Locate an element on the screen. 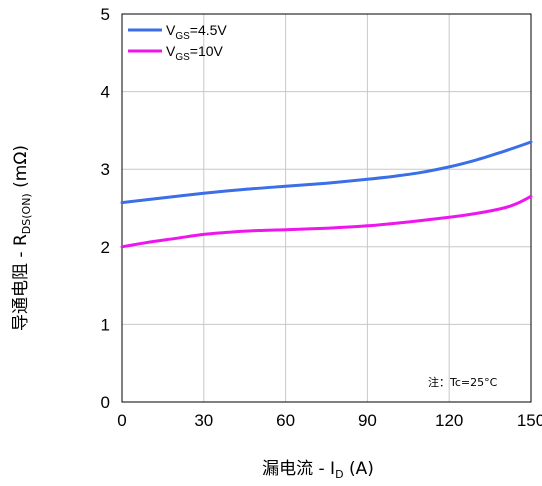  y-tick-label: 2 is located at coordinates (105, 247).